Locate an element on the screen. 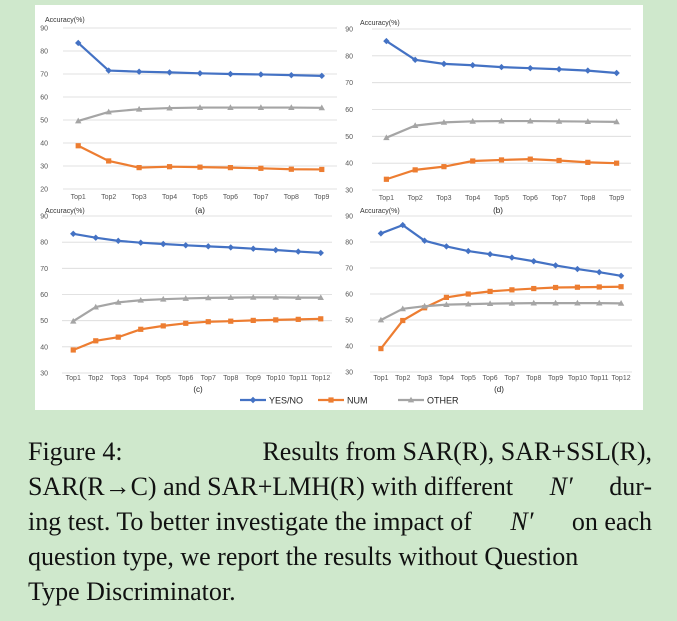 The height and width of the screenshot is (621, 677). panel-b-y-tick-label: 90 is located at coordinates (349, 30).